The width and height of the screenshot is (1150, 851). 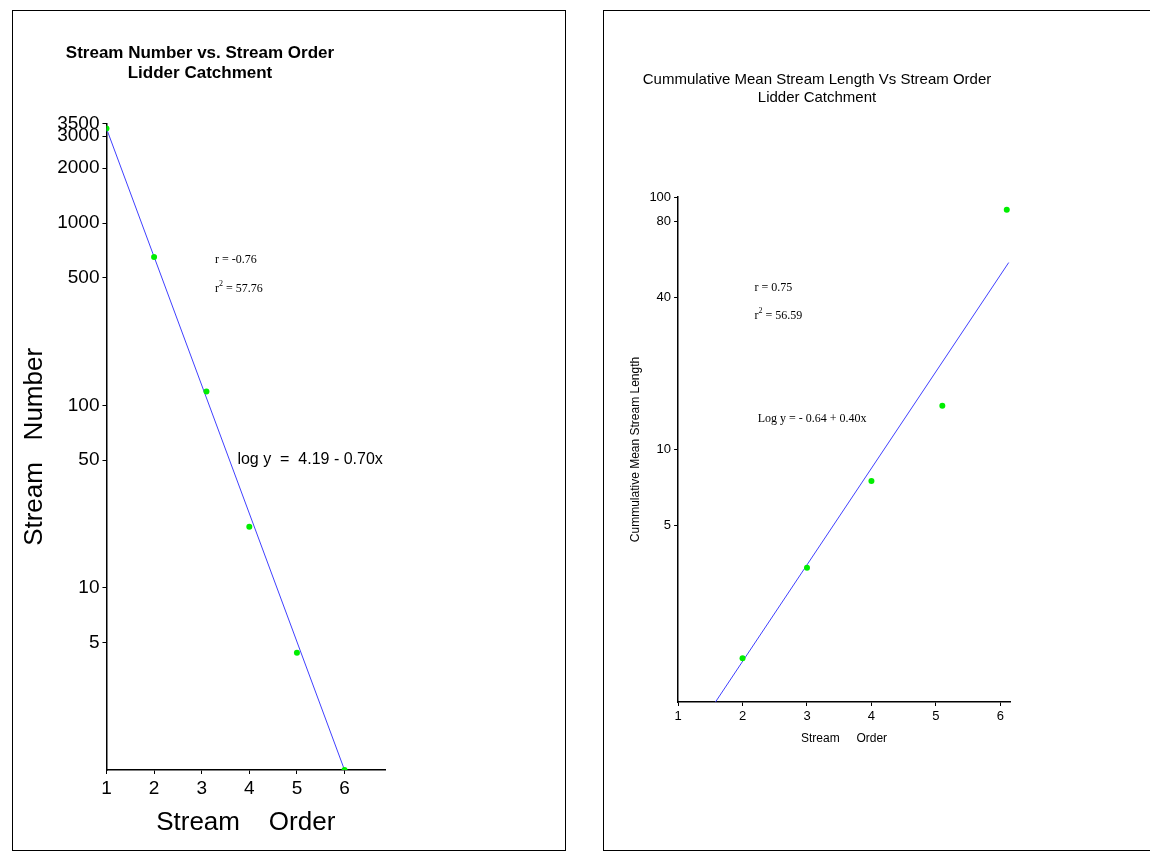 What do you see at coordinates (78, 222) in the screenshot?
I see `y-tick-label: 1000` at bounding box center [78, 222].